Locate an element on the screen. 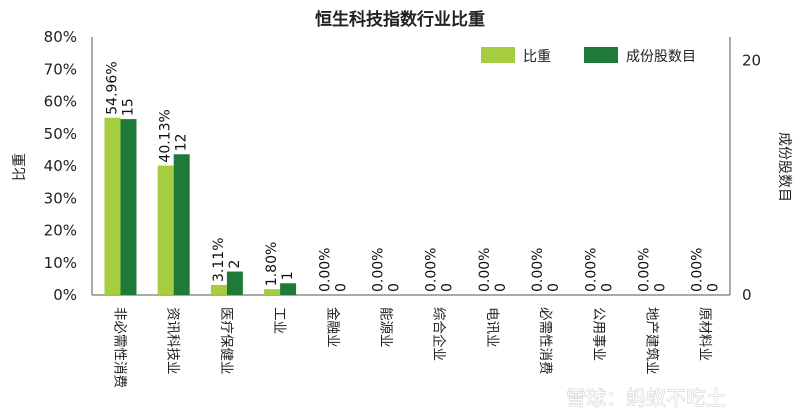  data-label-share: 40.13% is located at coordinates (166, 135).